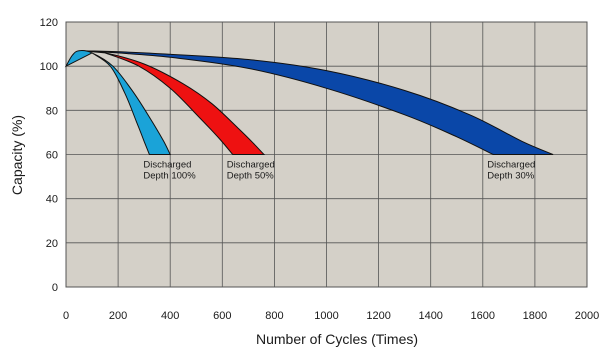  I want to click on x-tick-label: 1400, so click(430, 316).